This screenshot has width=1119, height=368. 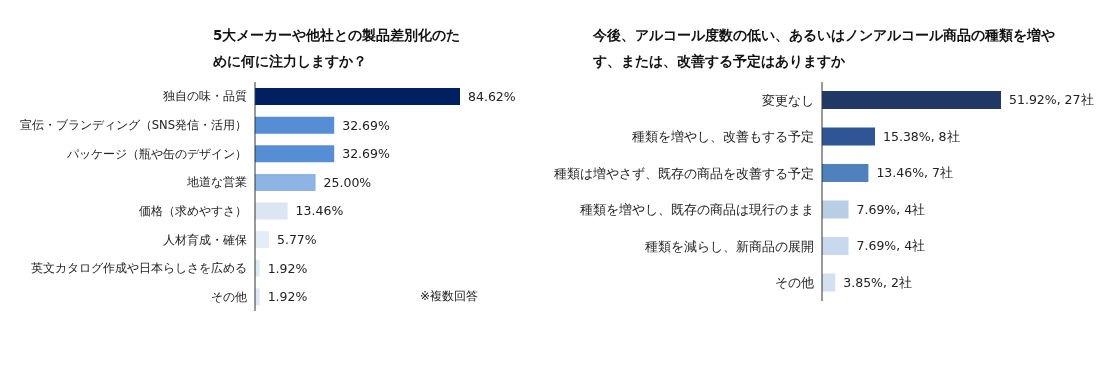 I want to click on y-tick-label: 価格（求めやすさ）, so click(x=193, y=210).